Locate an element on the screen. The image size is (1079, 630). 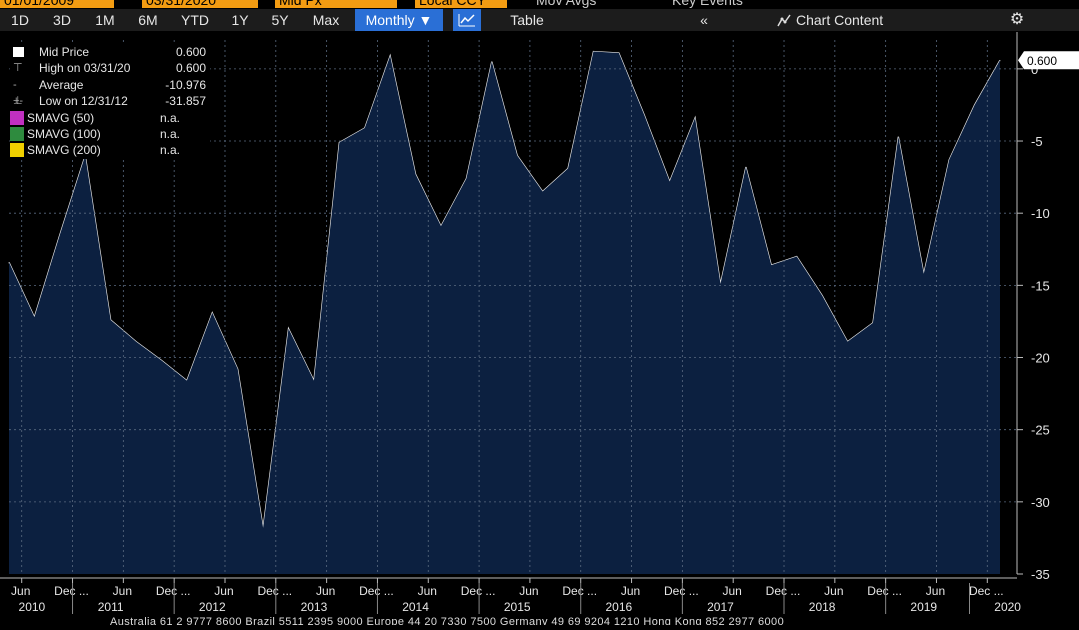
field-selector: Mid Px is located at coordinates (336, 4).